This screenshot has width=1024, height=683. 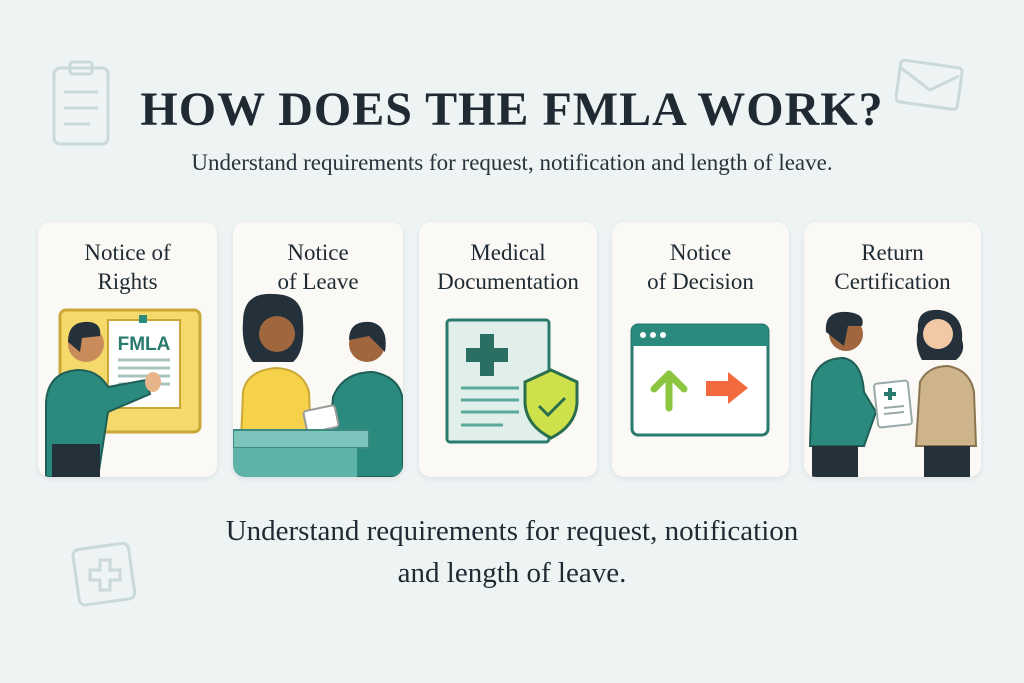 I want to click on card-label-line1: Notice of, so click(x=127, y=252).